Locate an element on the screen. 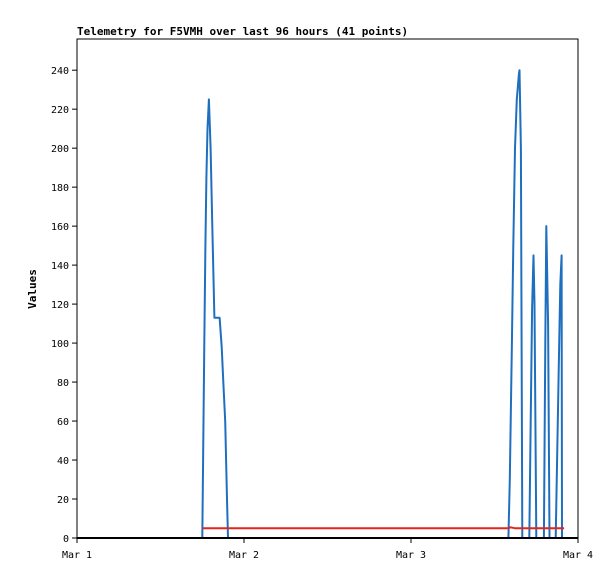  x-tick-label: Mar 2 is located at coordinates (244, 555).